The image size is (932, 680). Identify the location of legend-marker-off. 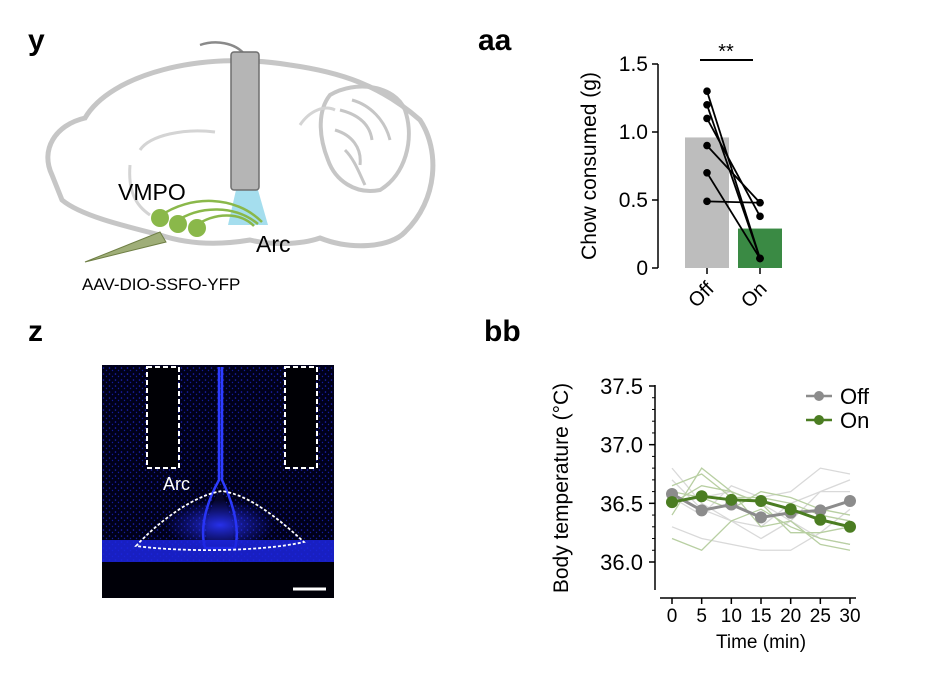
(819, 396).